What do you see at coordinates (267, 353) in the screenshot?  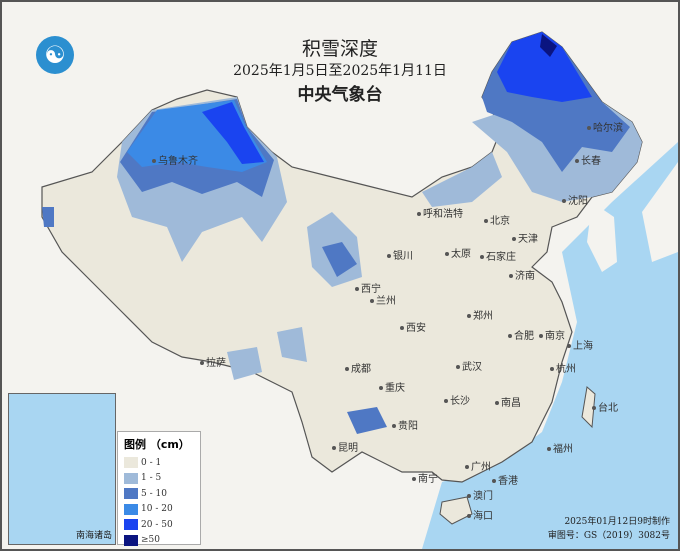 I see `snow-tibet` at bounding box center [267, 353].